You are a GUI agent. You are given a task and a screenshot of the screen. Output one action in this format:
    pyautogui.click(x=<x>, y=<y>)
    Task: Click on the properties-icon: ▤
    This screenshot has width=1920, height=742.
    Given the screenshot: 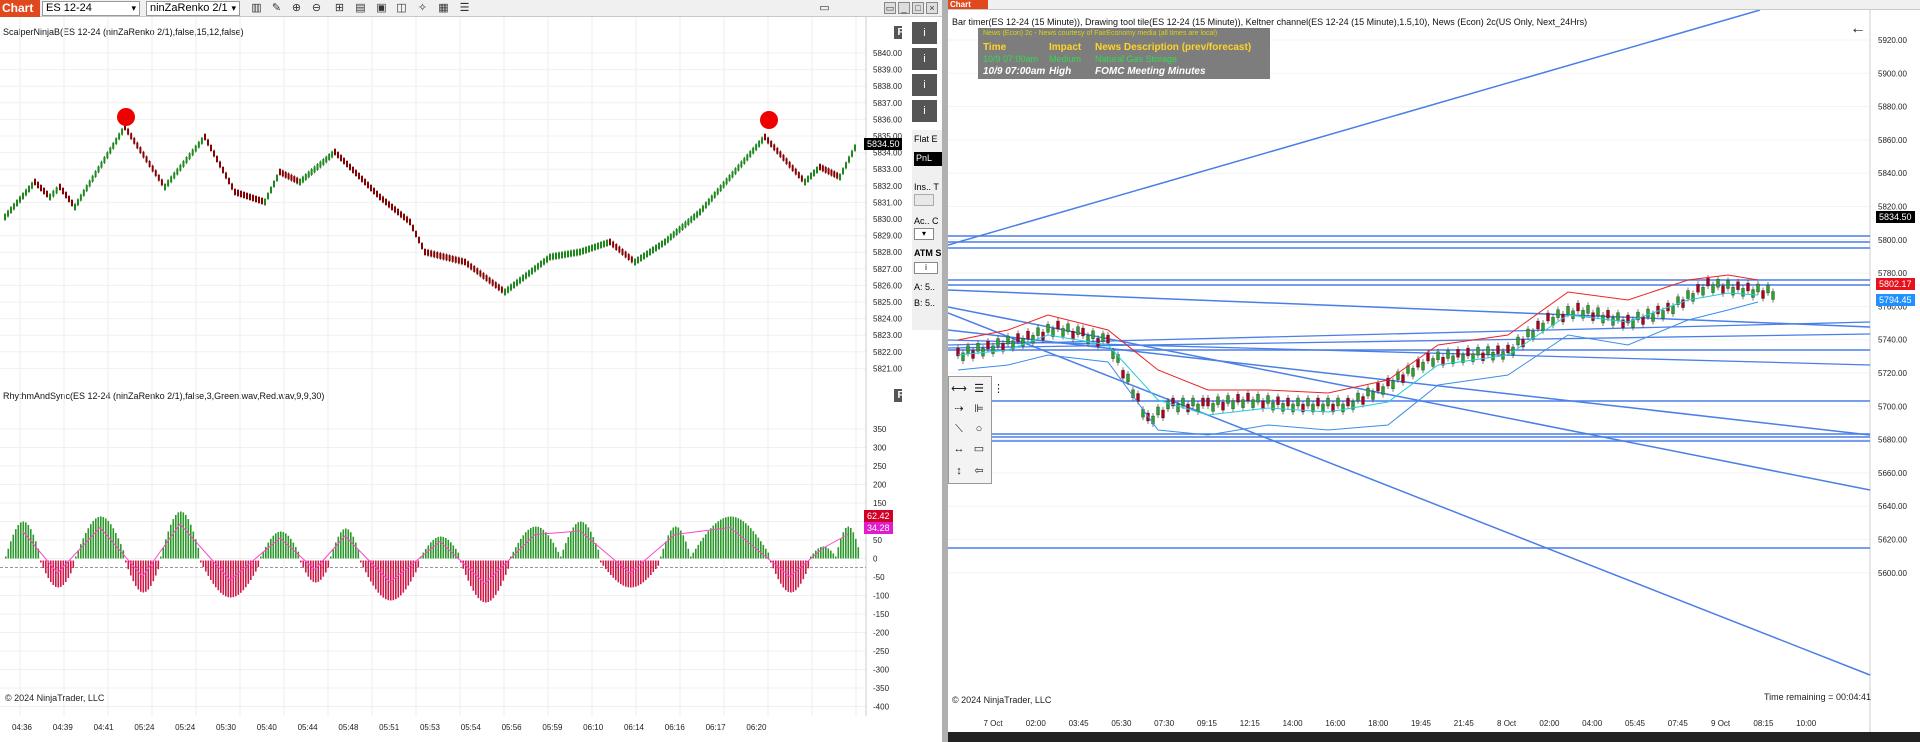 What is the action you would take?
    pyautogui.click(x=360, y=8)
    